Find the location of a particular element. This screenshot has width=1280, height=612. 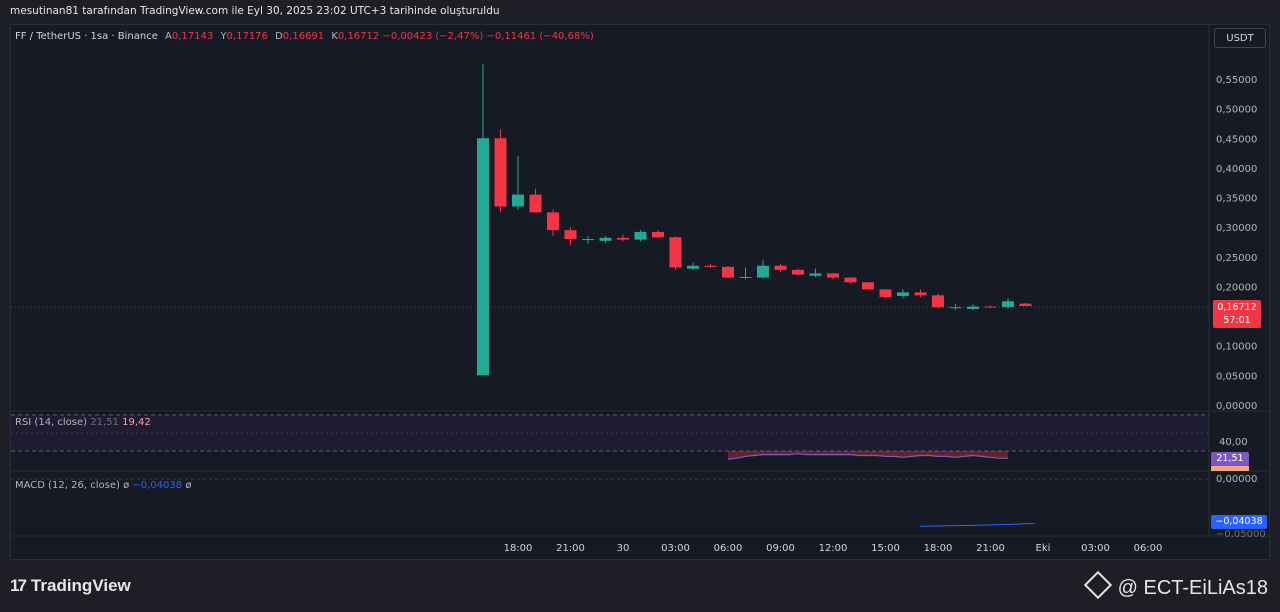

x-tick-label: 12:00 is located at coordinates (833, 548).